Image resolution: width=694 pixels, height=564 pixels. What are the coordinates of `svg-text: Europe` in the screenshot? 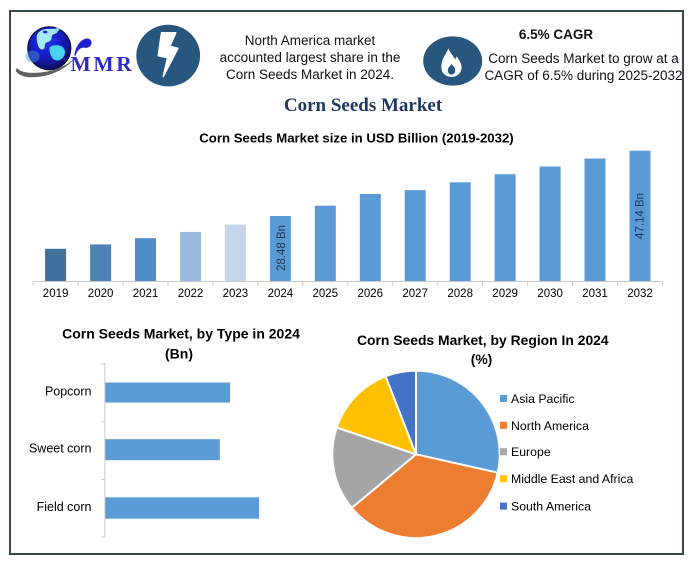 It's located at (531, 452).